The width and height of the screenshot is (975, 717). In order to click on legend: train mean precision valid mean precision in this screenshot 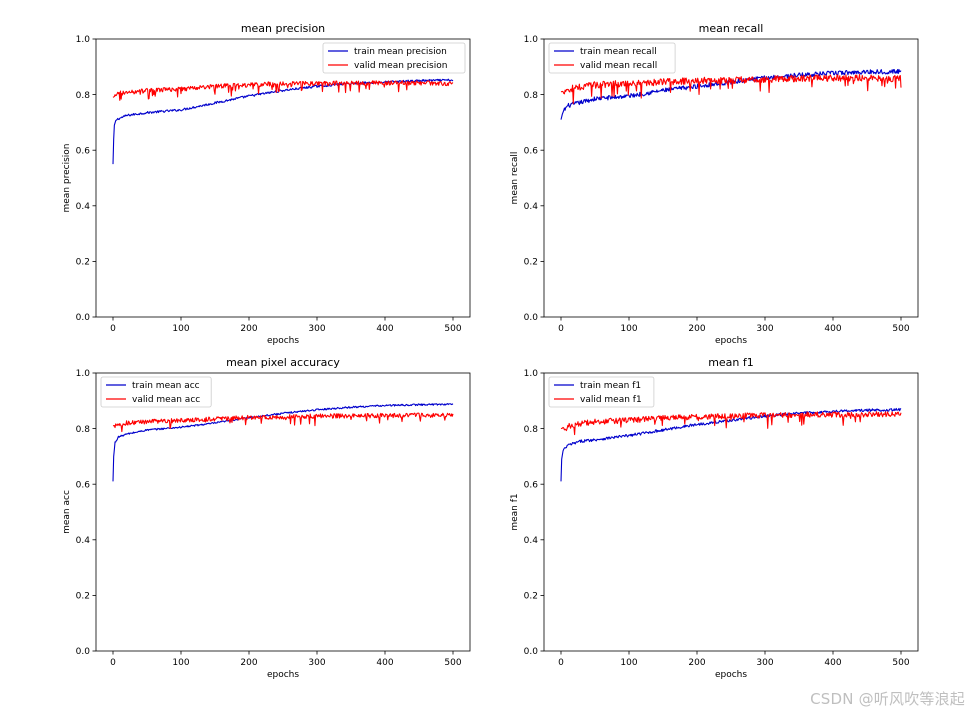, I will do `click(394, 58)`.